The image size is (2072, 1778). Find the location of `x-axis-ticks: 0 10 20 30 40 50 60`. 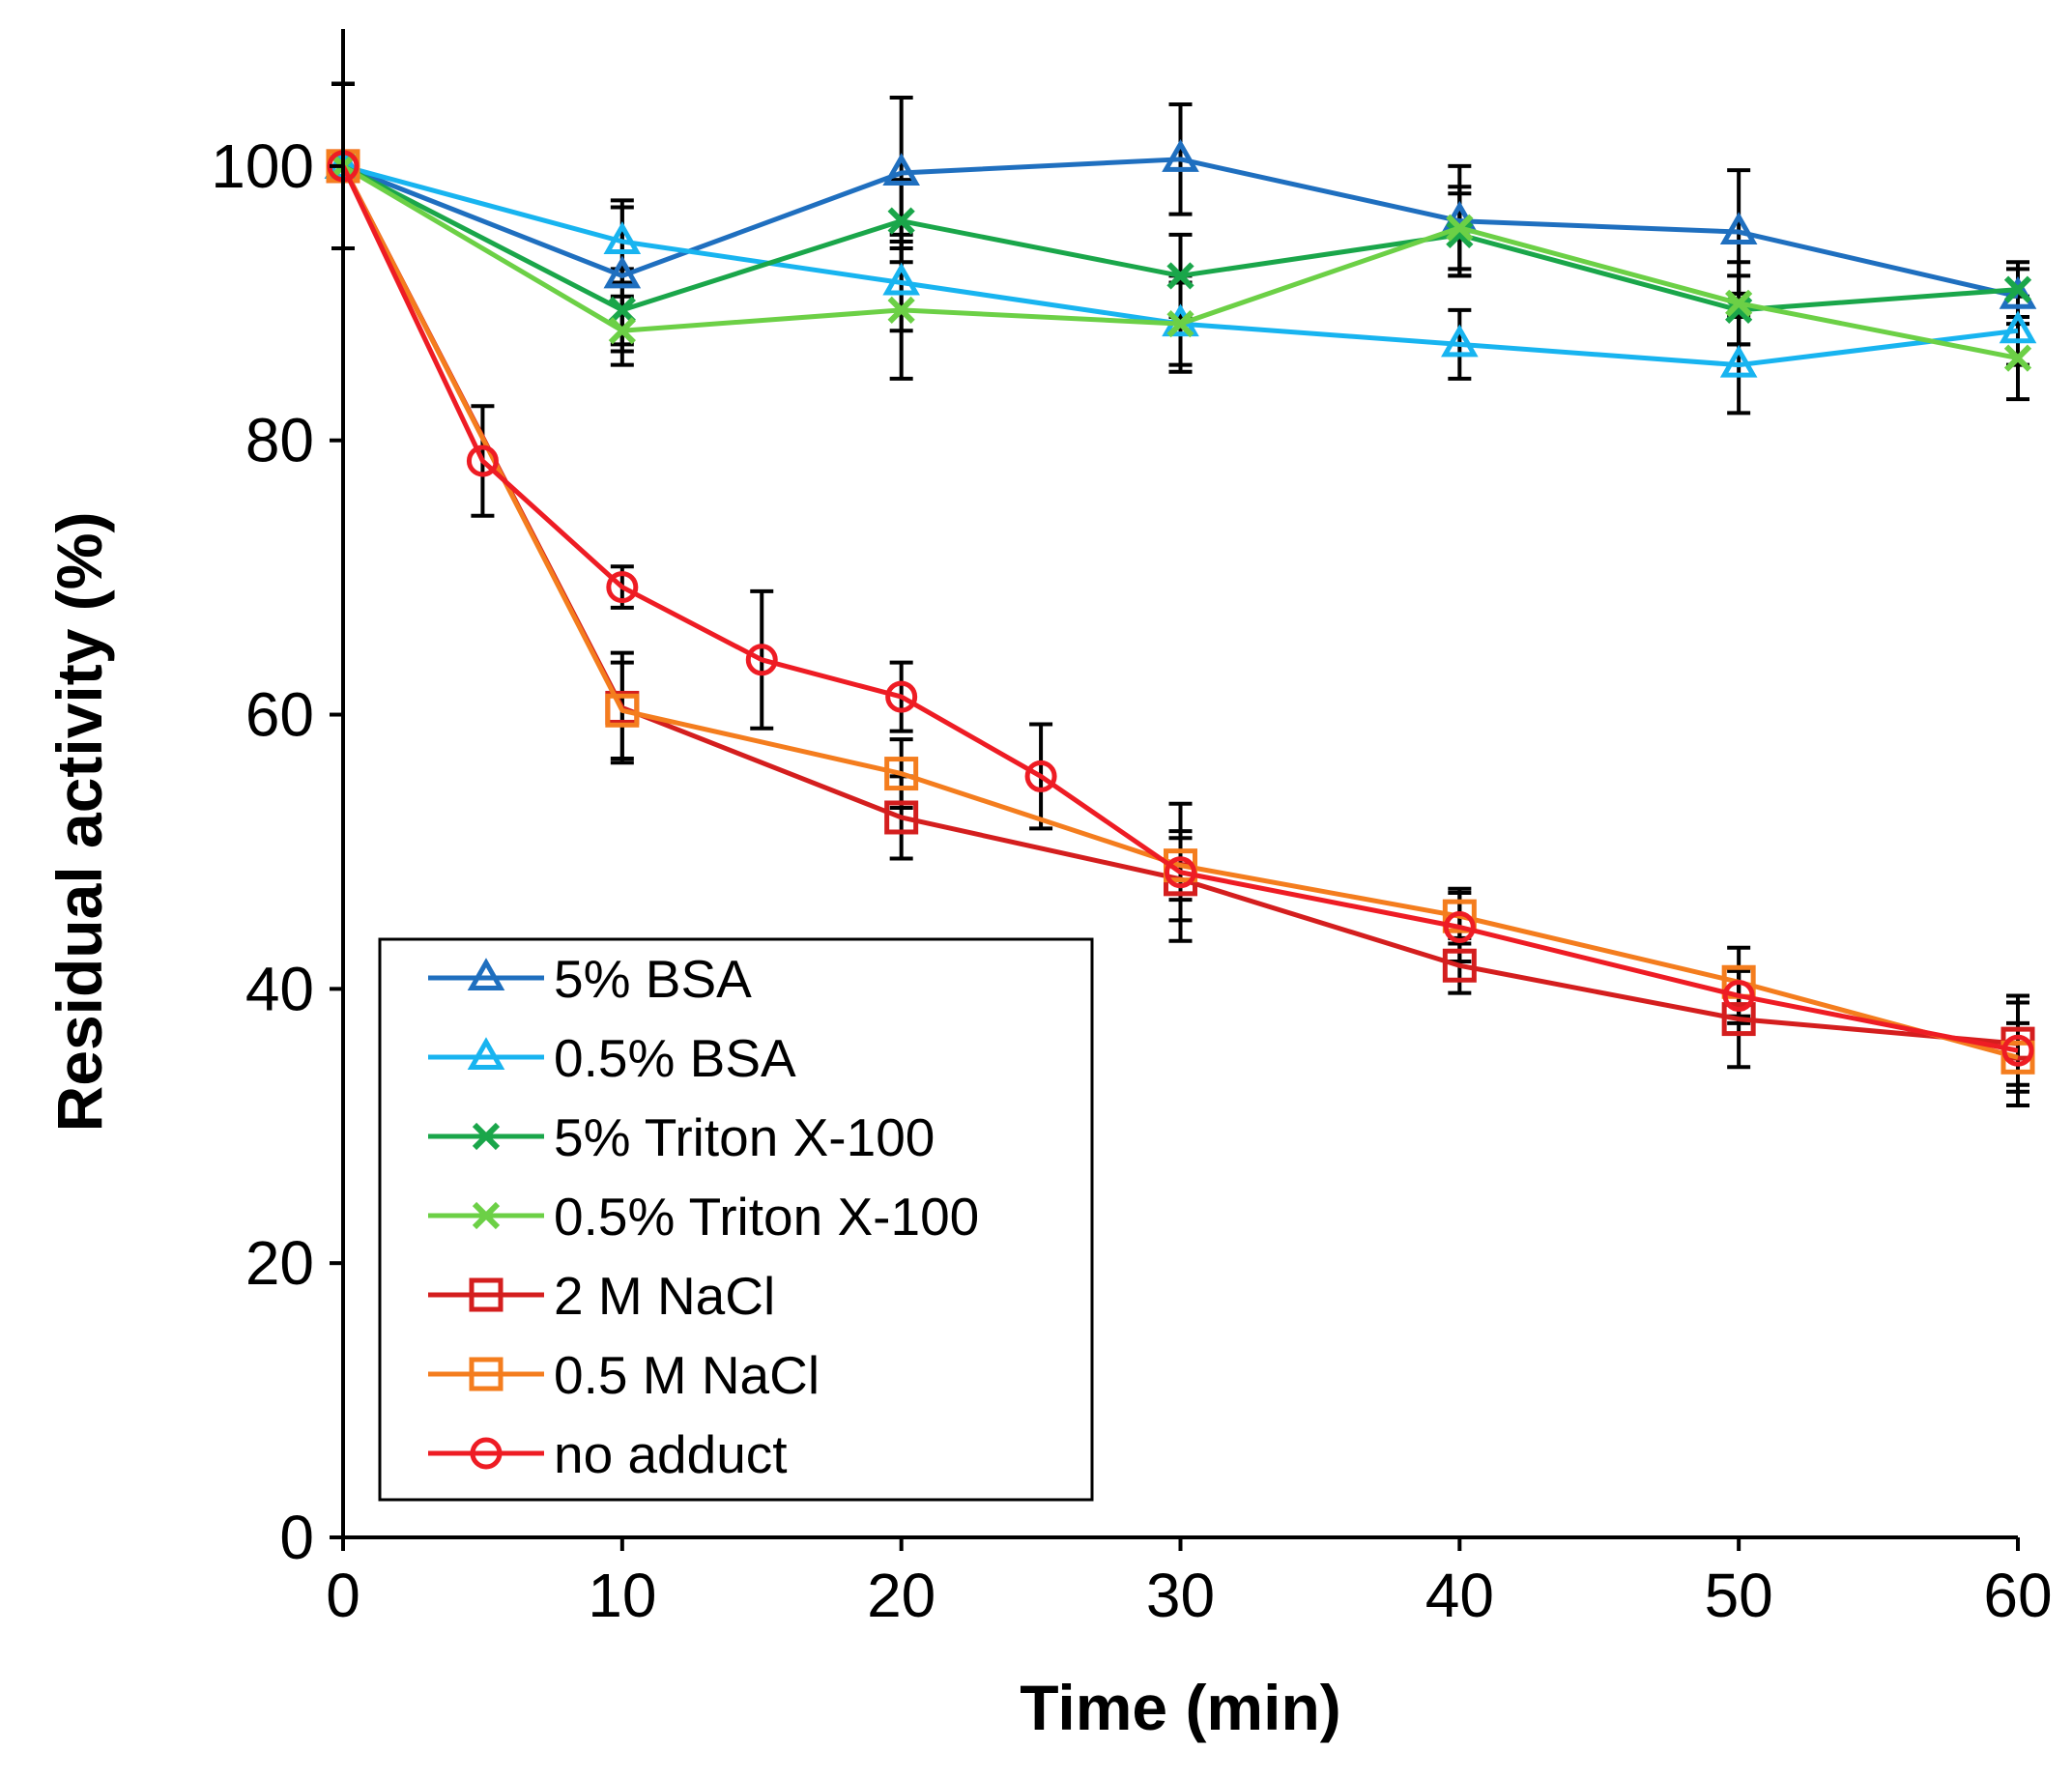

x-axis-ticks: 0 10 20 30 40 50 60 is located at coordinates (1189, 1583).